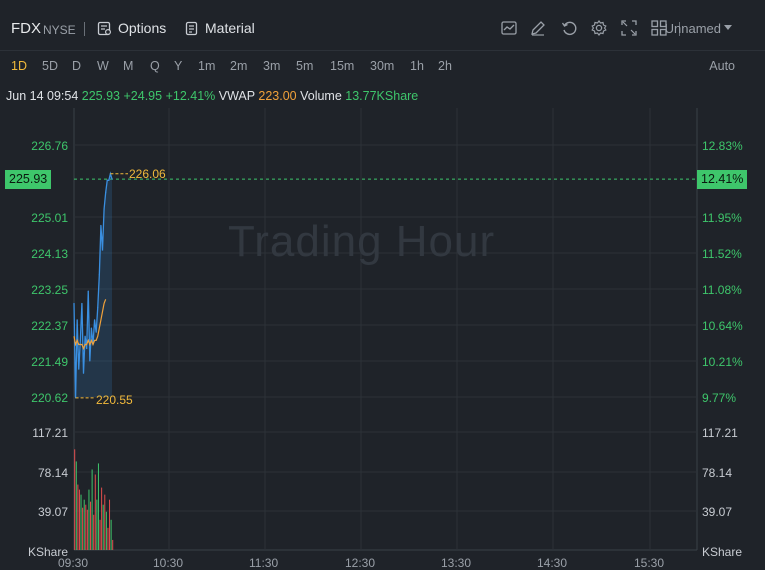 The width and height of the screenshot is (765, 570). What do you see at coordinates (114, 400) in the screenshot?
I see `low-price-callout: 220.55` at bounding box center [114, 400].